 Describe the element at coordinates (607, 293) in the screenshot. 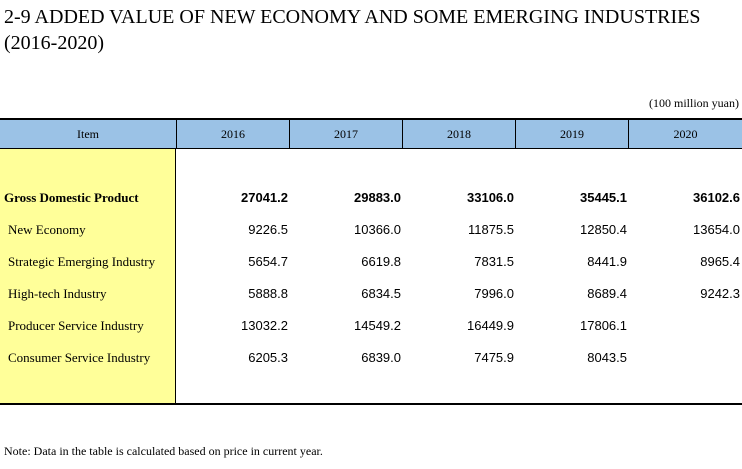

I see `cell-2019: 8689.4` at that location.